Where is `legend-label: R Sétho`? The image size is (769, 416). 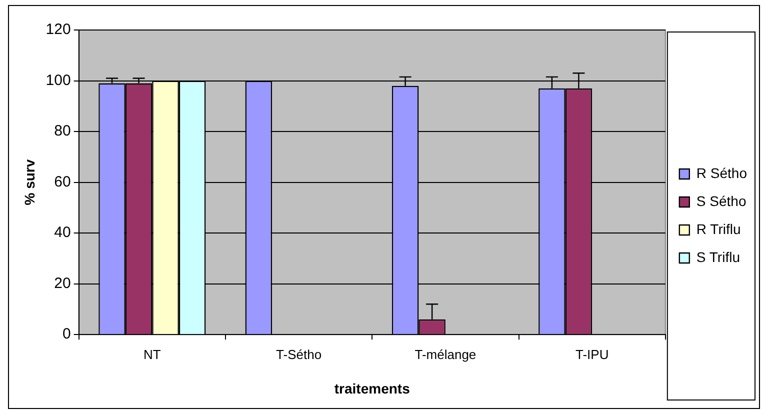 legend-label: R Sétho is located at coordinates (722, 172).